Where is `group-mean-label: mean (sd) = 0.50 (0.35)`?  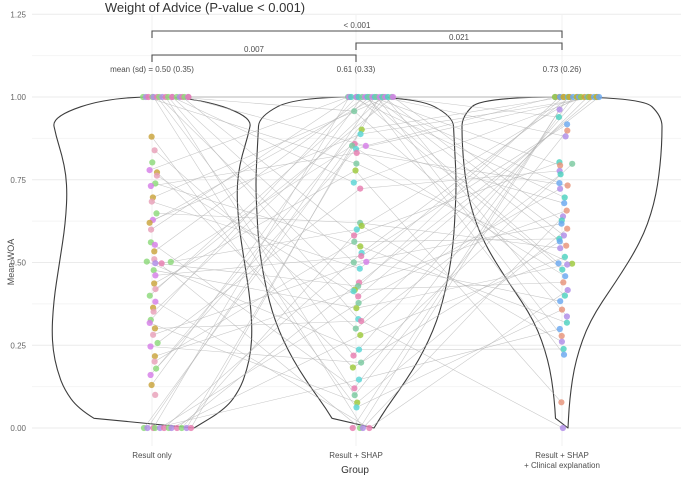 group-mean-label: mean (sd) = 0.50 (0.35) is located at coordinates (152, 69).